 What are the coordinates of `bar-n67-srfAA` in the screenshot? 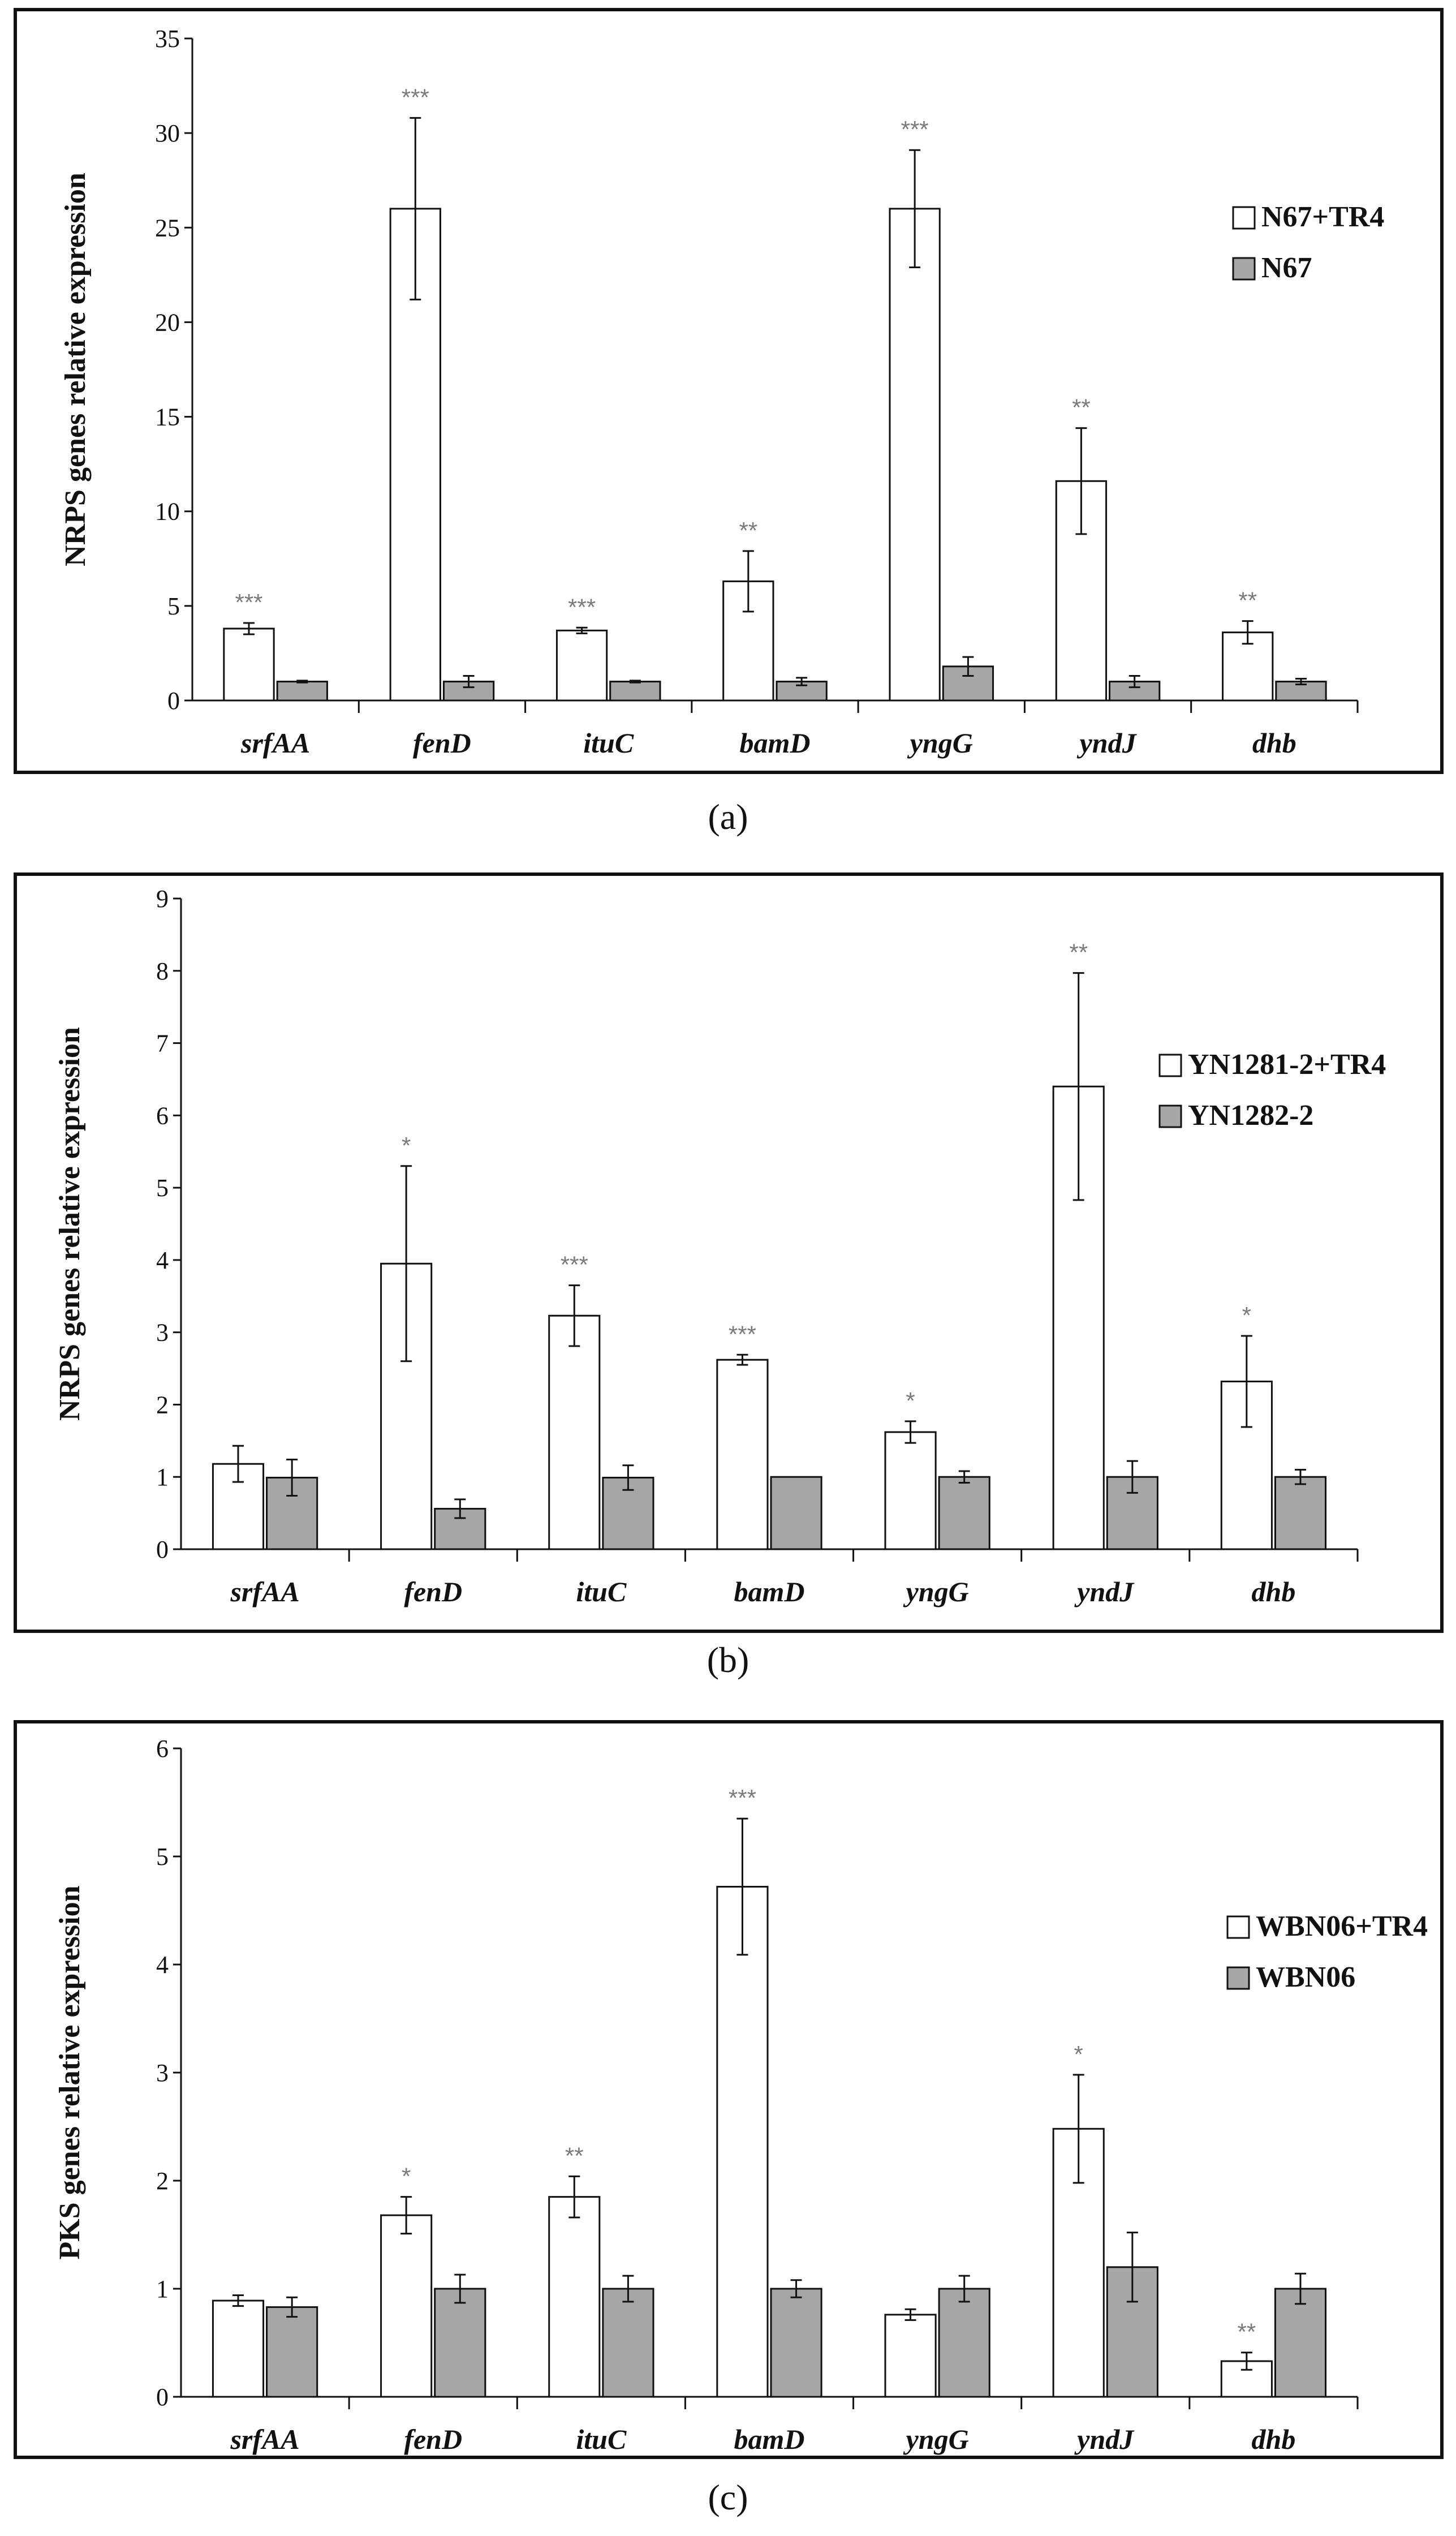 It's located at (302, 691).